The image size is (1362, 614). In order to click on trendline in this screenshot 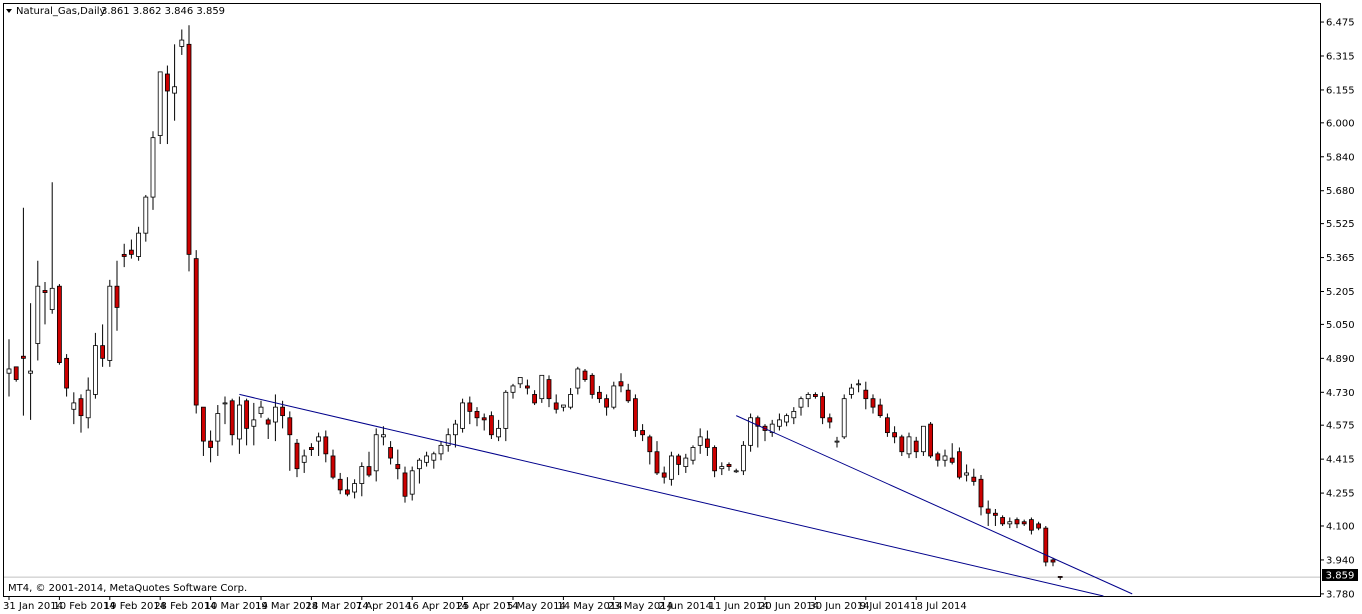, I will do `click(934, 505)`.